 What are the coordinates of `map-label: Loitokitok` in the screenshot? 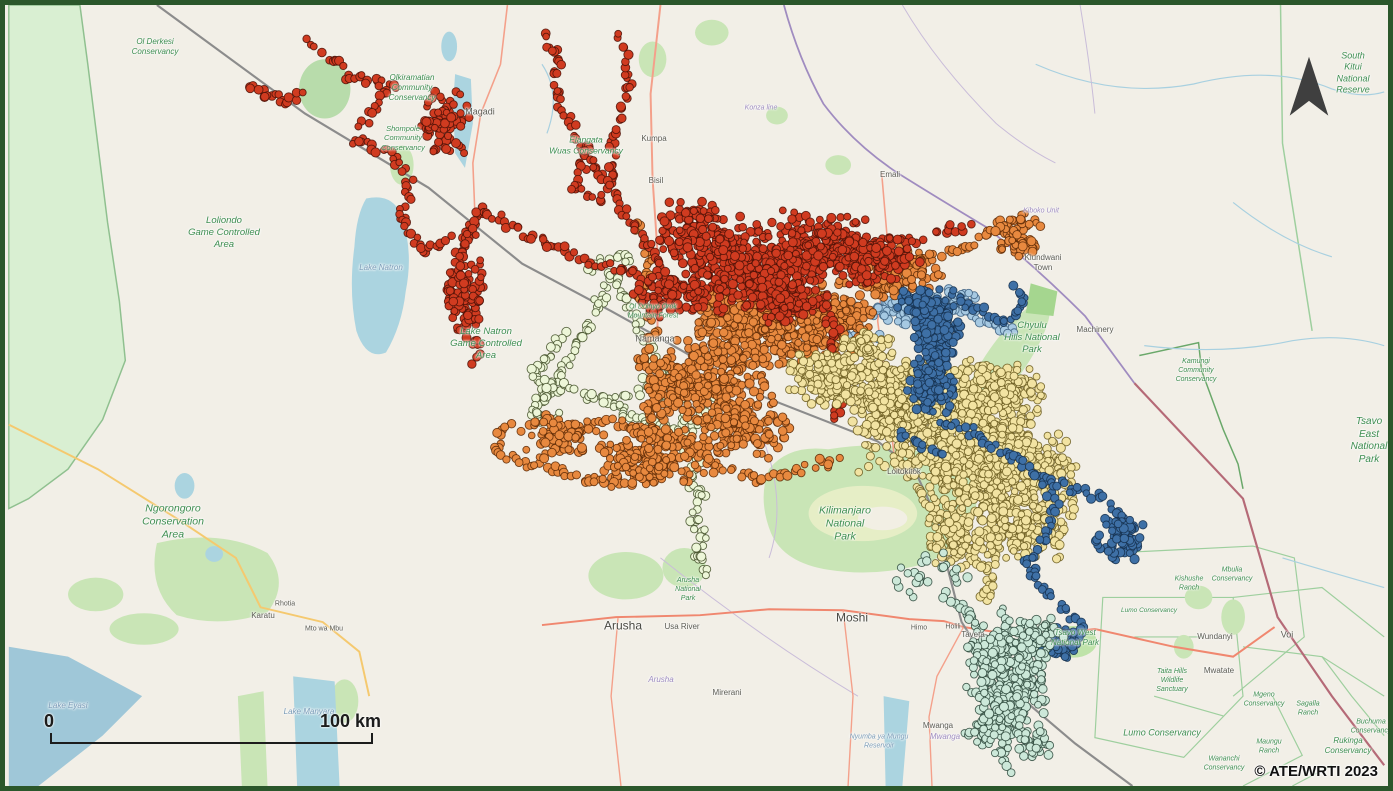 It's located at (904, 471).